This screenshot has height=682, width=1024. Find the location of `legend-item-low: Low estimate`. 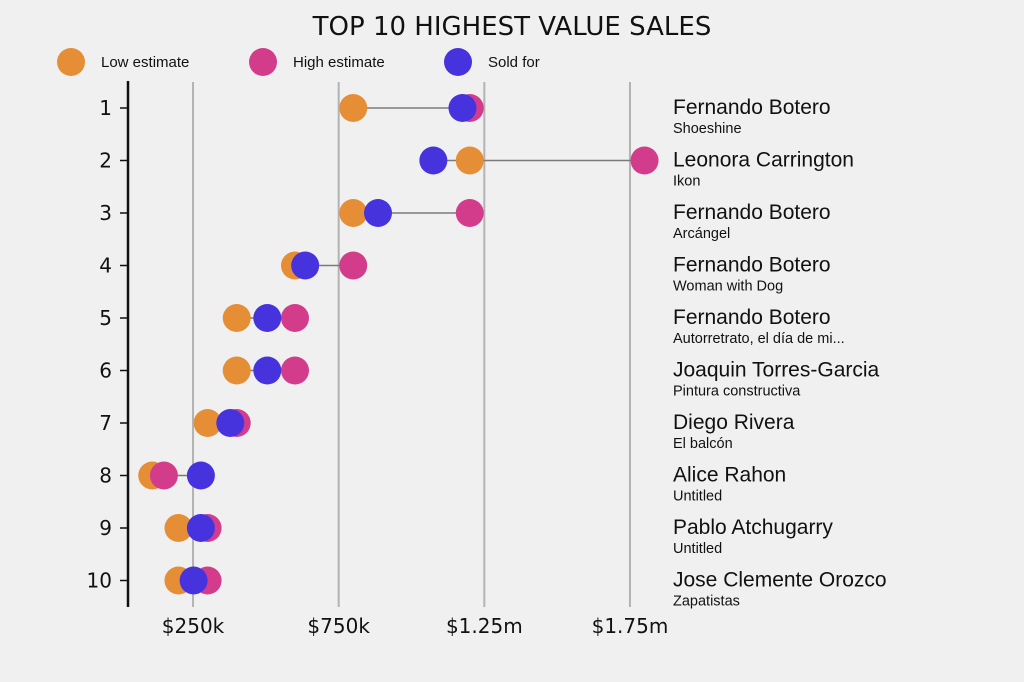

legend-item-low: Low estimate is located at coordinates (123, 62).